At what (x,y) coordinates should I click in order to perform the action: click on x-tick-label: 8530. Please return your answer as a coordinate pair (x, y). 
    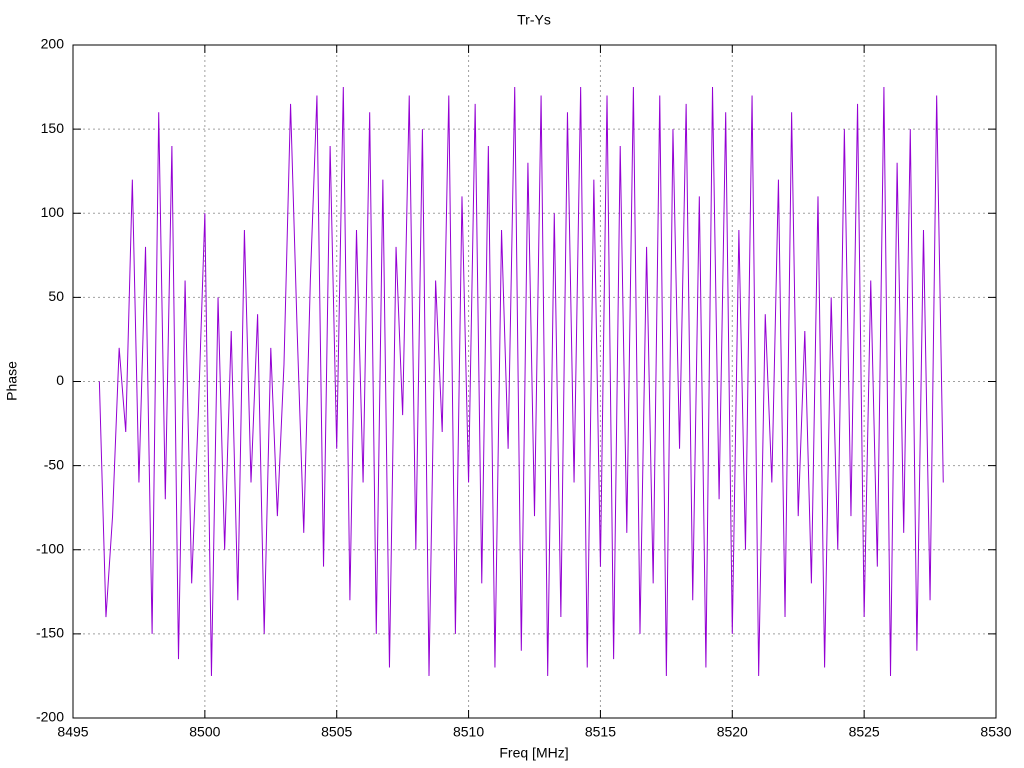
    Looking at the image, I should click on (995, 732).